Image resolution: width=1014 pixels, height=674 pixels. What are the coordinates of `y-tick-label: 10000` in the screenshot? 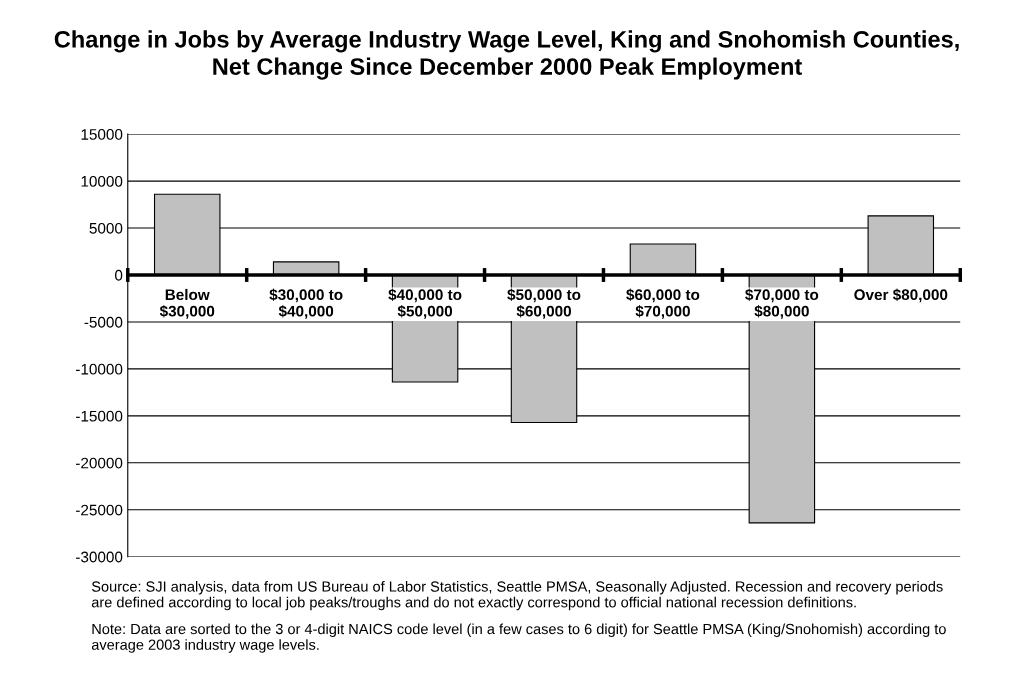 It's located at (102, 181).